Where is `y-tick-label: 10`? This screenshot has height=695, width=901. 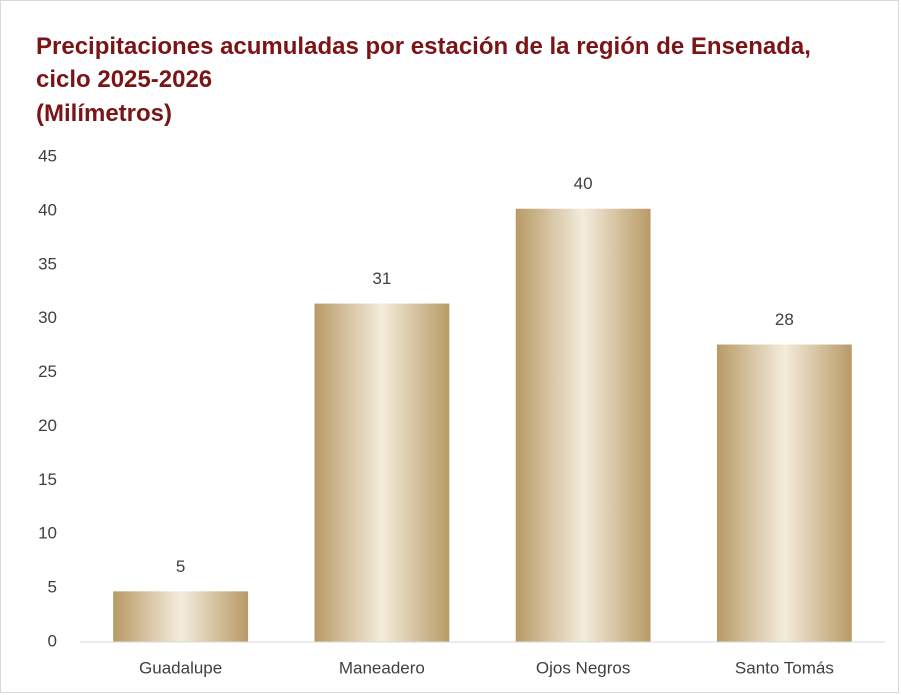
y-tick-label: 10 is located at coordinates (47, 533).